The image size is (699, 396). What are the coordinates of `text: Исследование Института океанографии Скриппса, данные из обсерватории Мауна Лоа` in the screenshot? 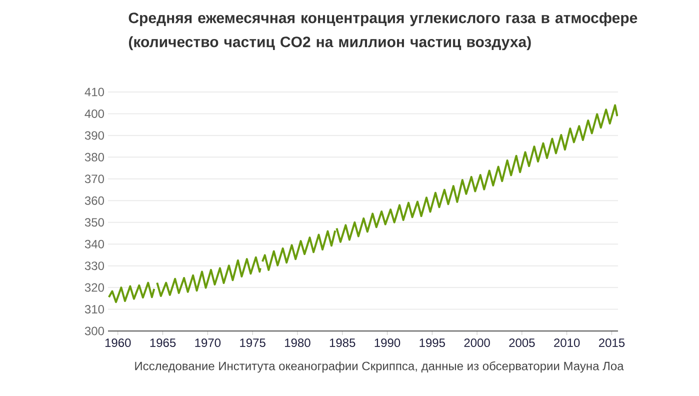 It's located at (379, 367).